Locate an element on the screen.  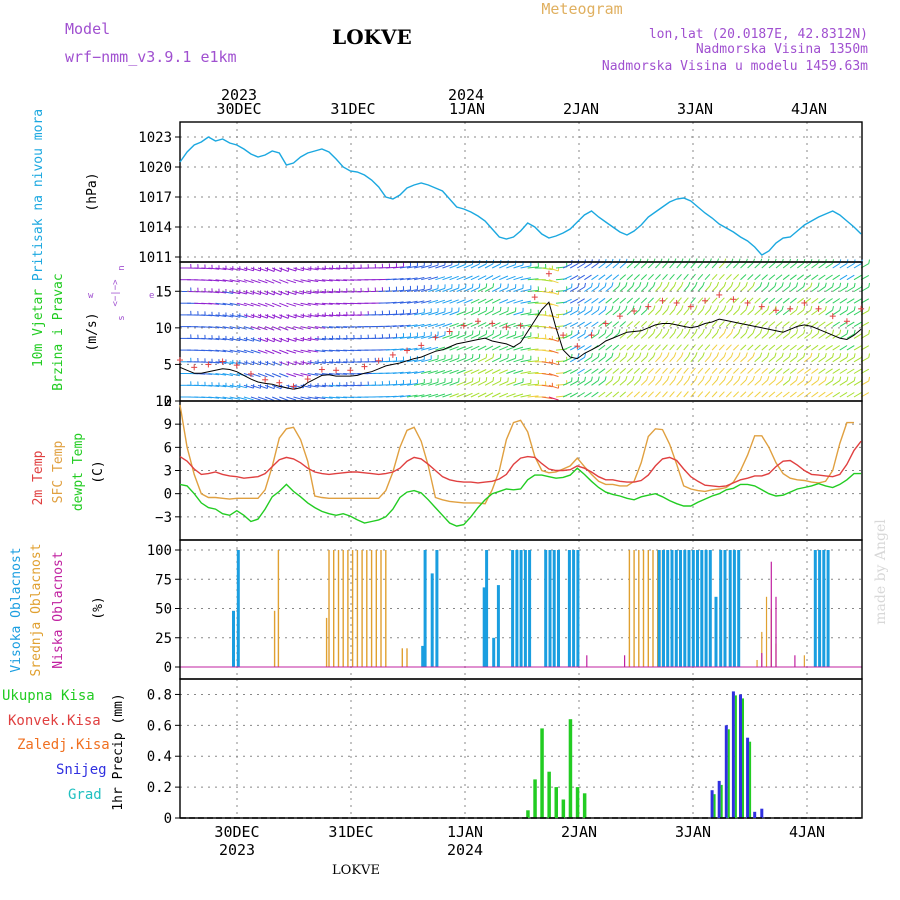
temp-tick-label: 12 is located at coordinates (163, 402).